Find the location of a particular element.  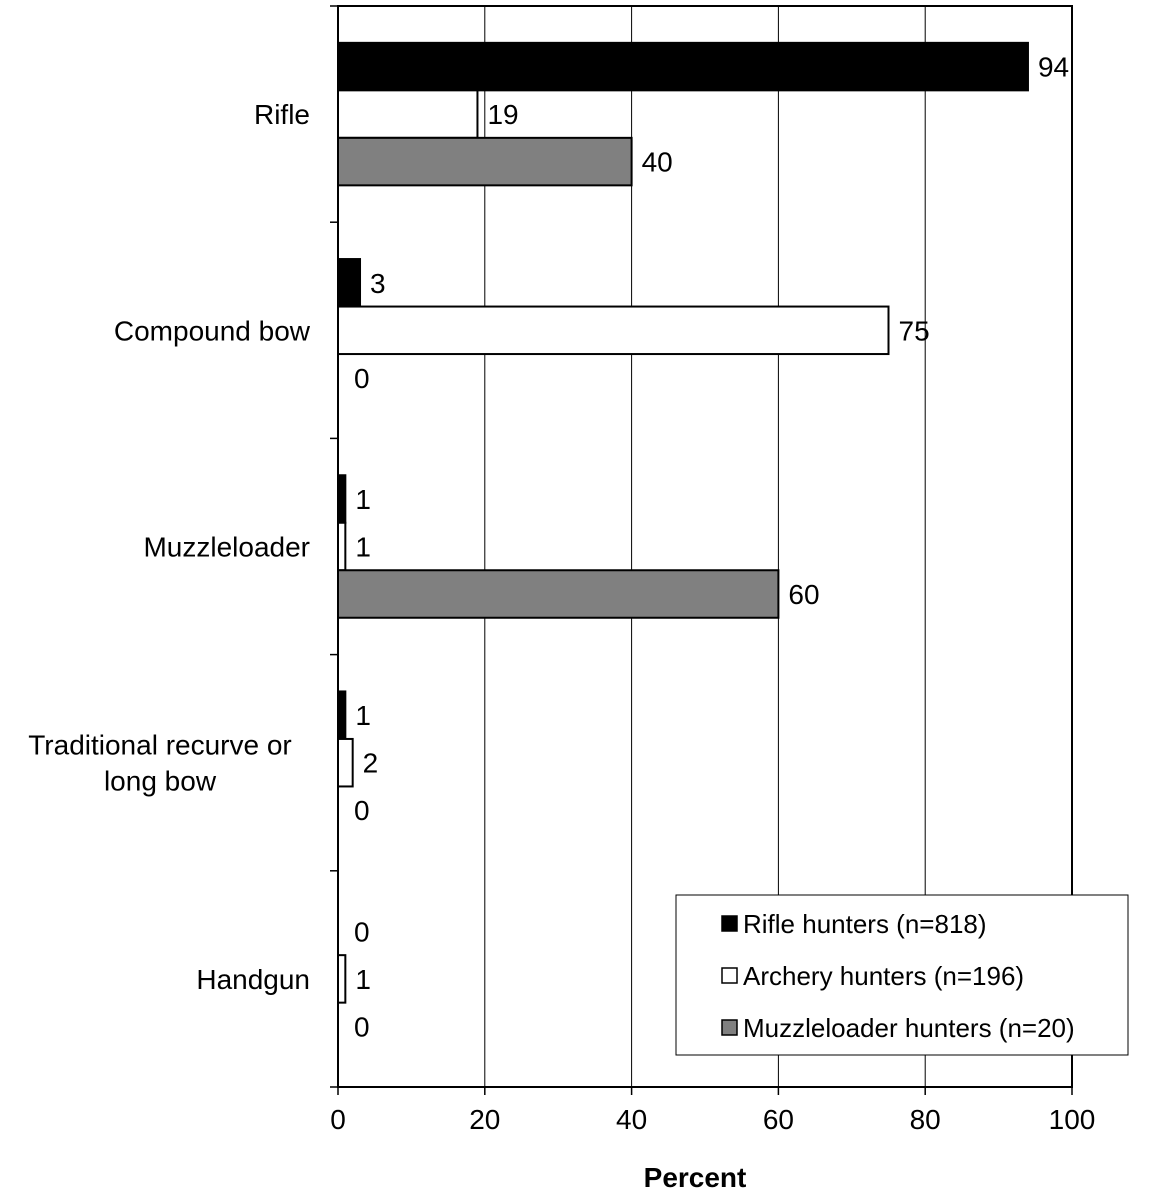

data-label: 3 is located at coordinates (378, 283).